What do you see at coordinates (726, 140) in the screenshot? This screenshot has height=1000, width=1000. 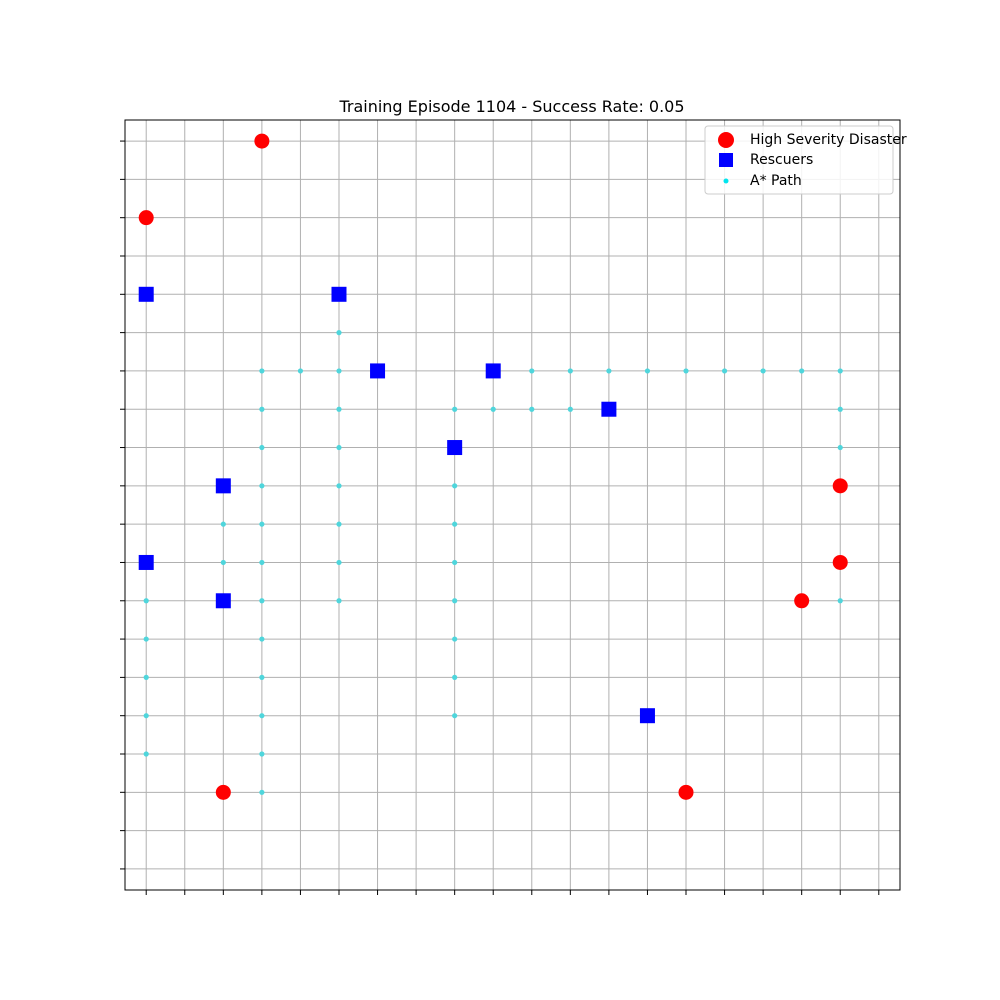 I see `legend-marker-disaster` at bounding box center [726, 140].